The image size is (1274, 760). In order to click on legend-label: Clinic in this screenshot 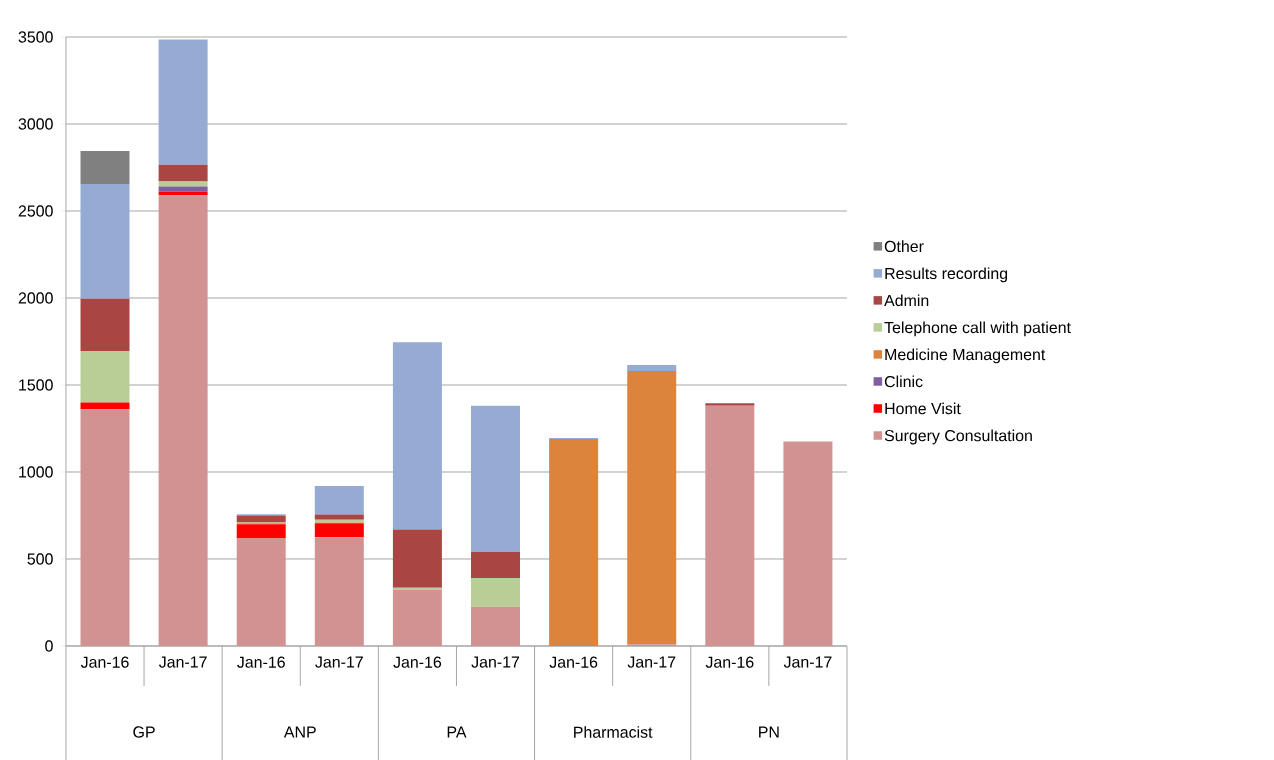, I will do `click(903, 381)`.